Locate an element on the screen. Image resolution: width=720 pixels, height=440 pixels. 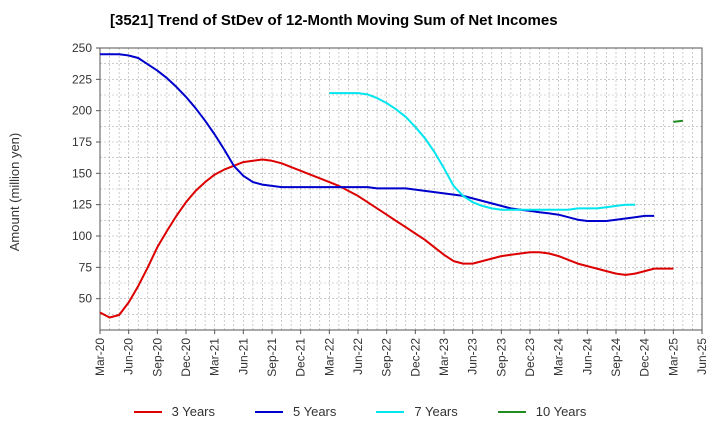
x-tick-label: Dec-21 is located at coordinates (301, 357).